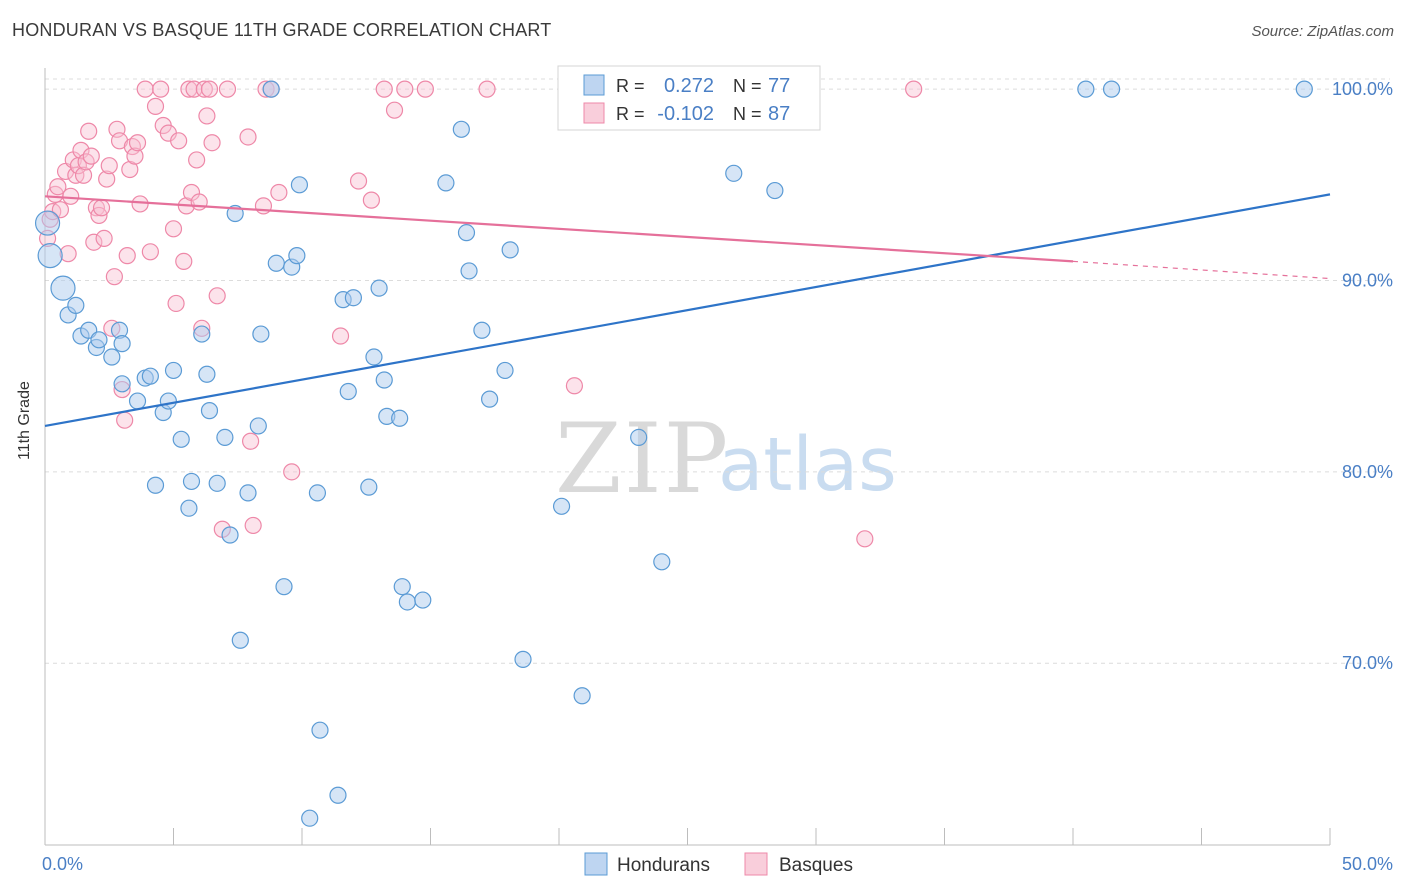 Image resolution: width=1406 pixels, height=892 pixels. Describe the element at coordinates (685, 114) in the screenshot. I see `stats-r-value: -0.102` at that location.